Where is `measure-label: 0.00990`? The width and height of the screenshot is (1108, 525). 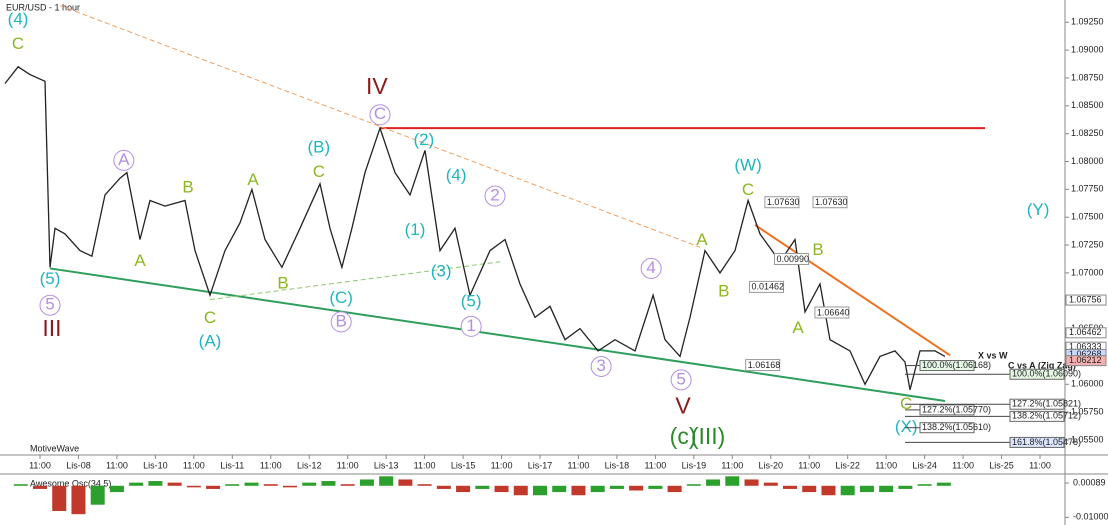 measure-label: 0.00990 is located at coordinates (793, 259).